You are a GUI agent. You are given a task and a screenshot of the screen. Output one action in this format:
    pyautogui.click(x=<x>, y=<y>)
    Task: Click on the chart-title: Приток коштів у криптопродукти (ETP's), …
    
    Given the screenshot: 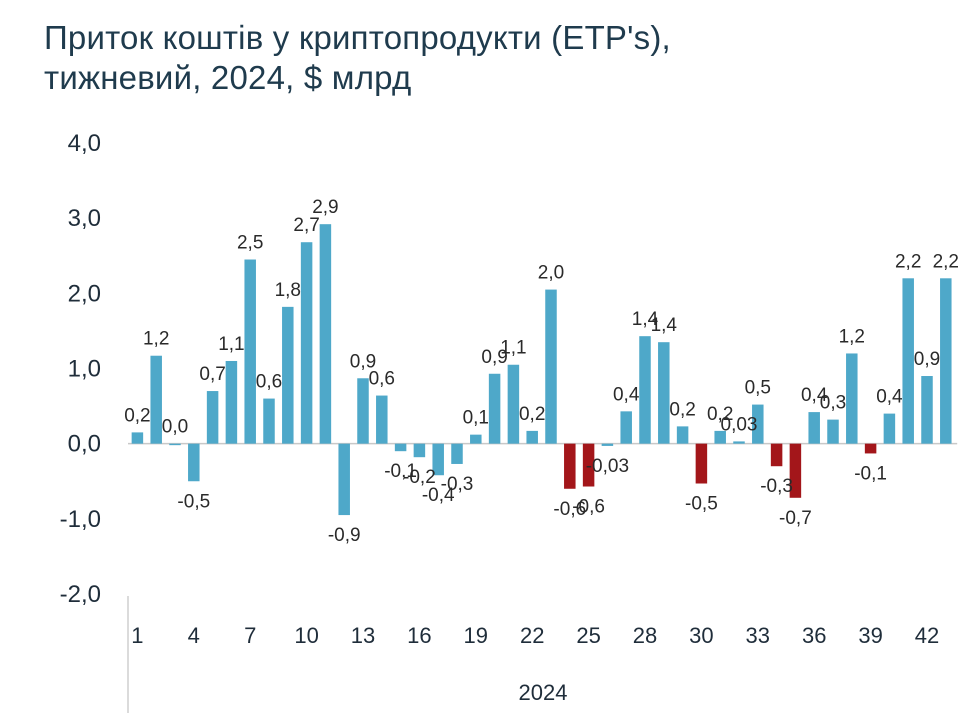 What is the action you would take?
    pyautogui.click(x=357, y=58)
    